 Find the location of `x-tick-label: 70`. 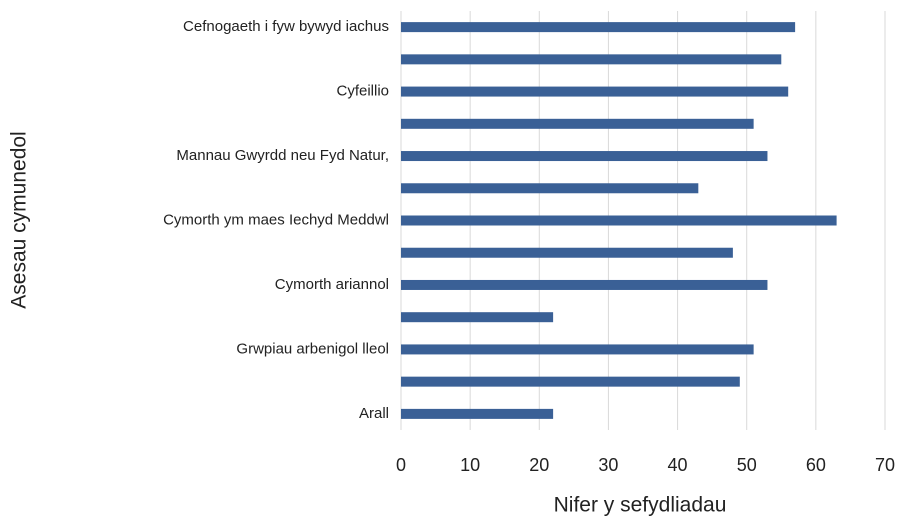

x-tick-label: 70 is located at coordinates (885, 465).